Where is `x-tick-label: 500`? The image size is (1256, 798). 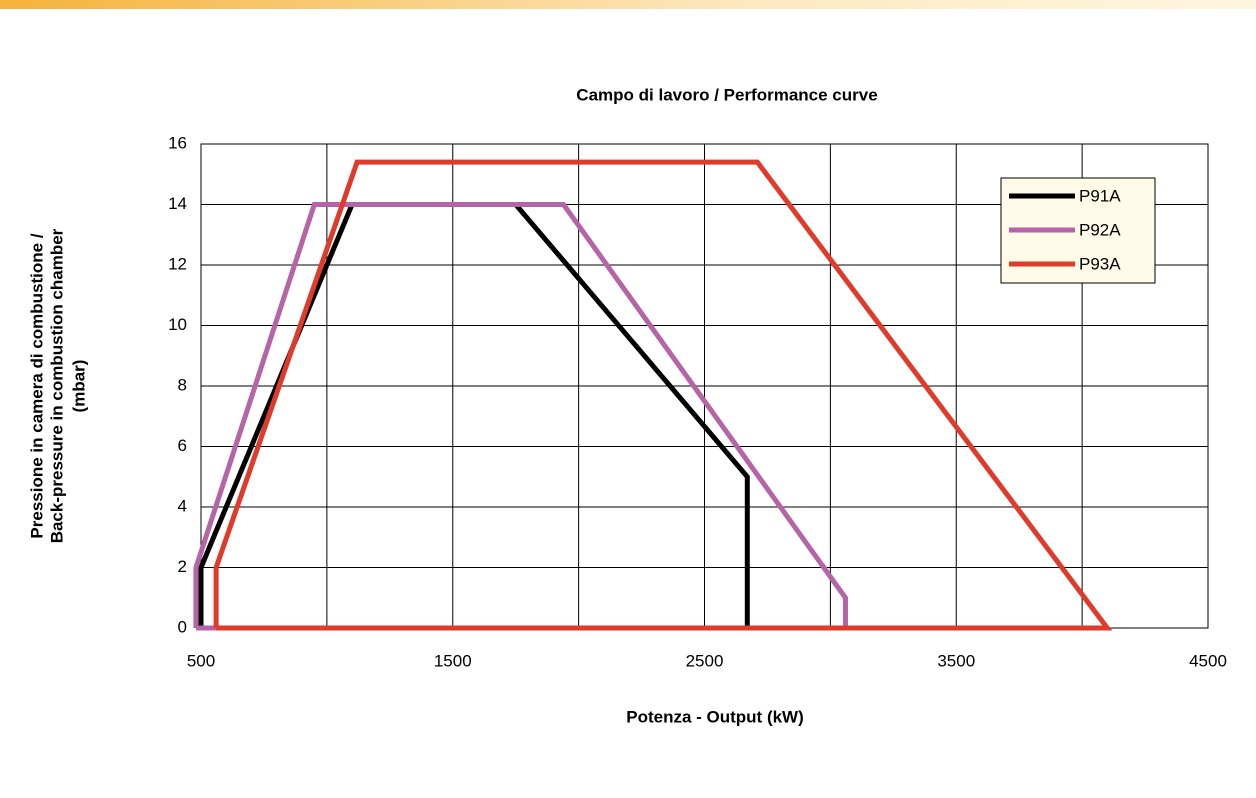
x-tick-label: 500 is located at coordinates (201, 660).